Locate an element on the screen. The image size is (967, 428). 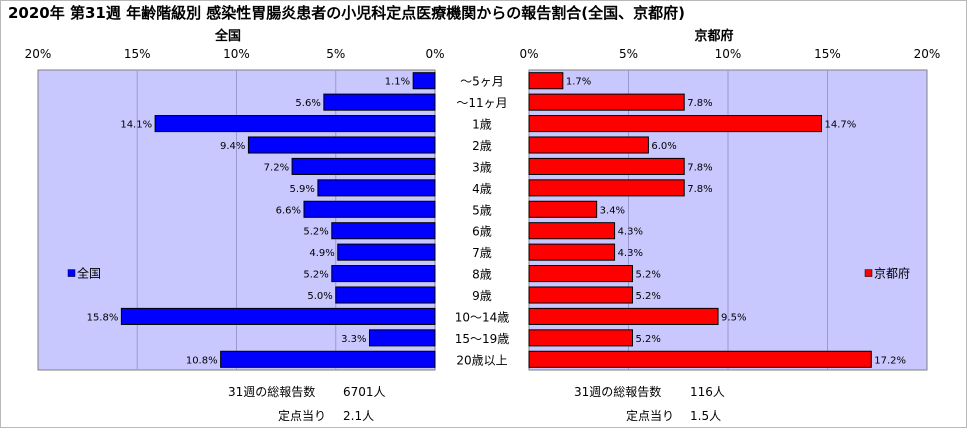
kyoto-per-site-label: 定点当り is located at coordinates (650, 416).